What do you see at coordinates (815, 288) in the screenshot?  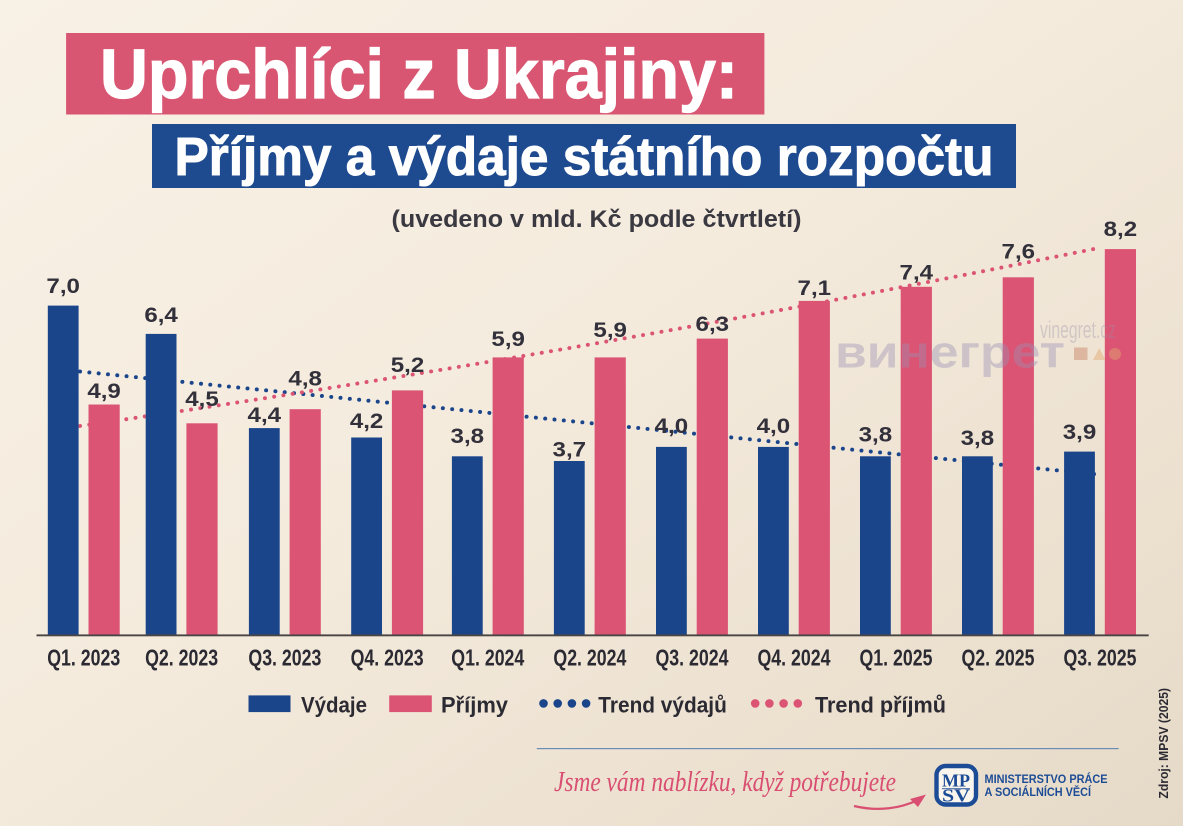 I see `svg-text: 7,1` at bounding box center [815, 288].